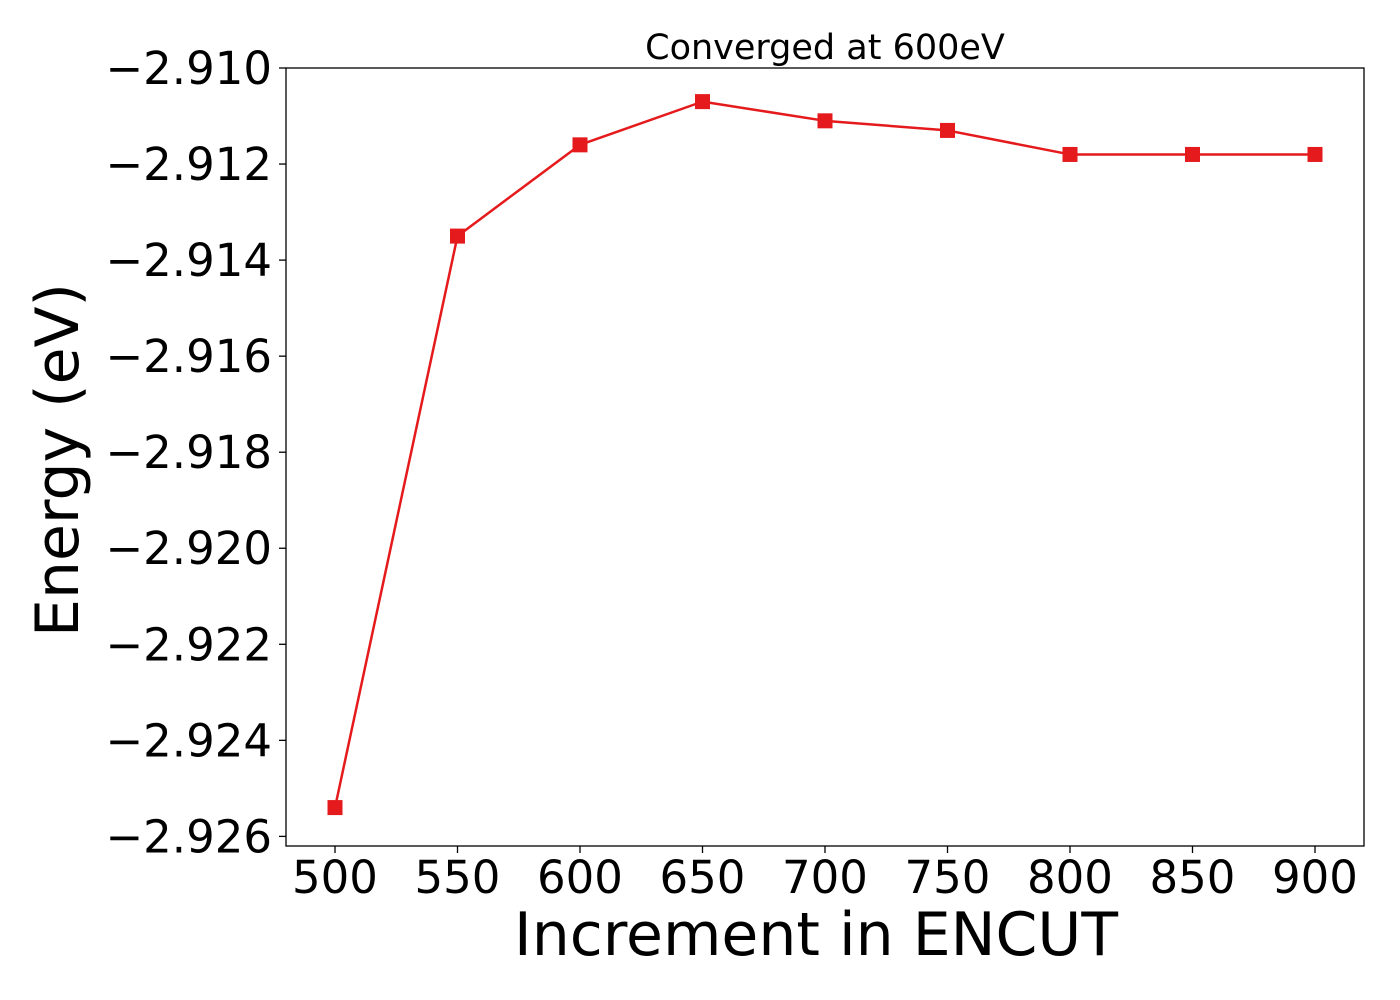 The image size is (1400, 1000). Describe the element at coordinates (188, 548) in the screenshot. I see `y-tick-label: −2.920` at that location.